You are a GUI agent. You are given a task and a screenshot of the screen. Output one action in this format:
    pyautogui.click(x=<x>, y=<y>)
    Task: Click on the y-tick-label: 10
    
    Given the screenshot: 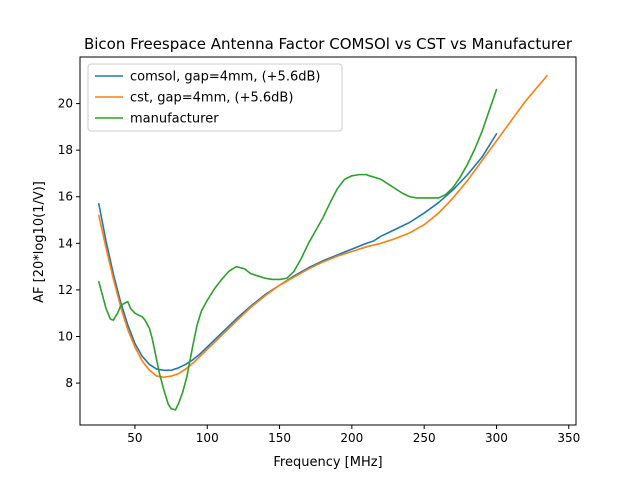 What is the action you would take?
    pyautogui.click(x=65, y=336)
    